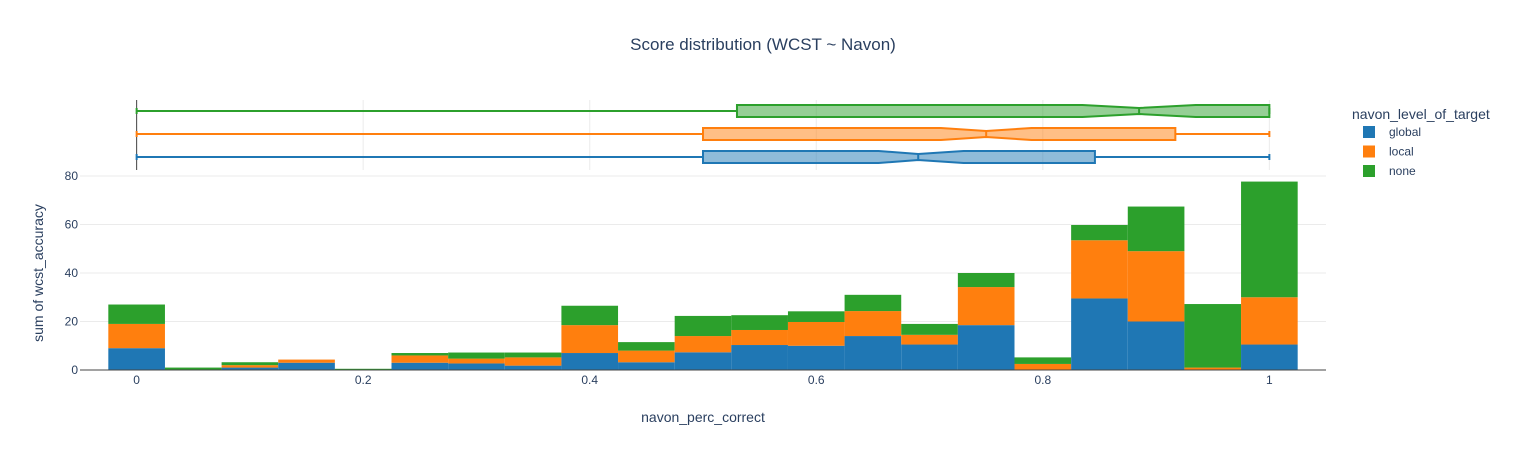 Image resolution: width=1526 pixels, height=455 pixels. I want to click on x-tick-label: 0, so click(136, 380).